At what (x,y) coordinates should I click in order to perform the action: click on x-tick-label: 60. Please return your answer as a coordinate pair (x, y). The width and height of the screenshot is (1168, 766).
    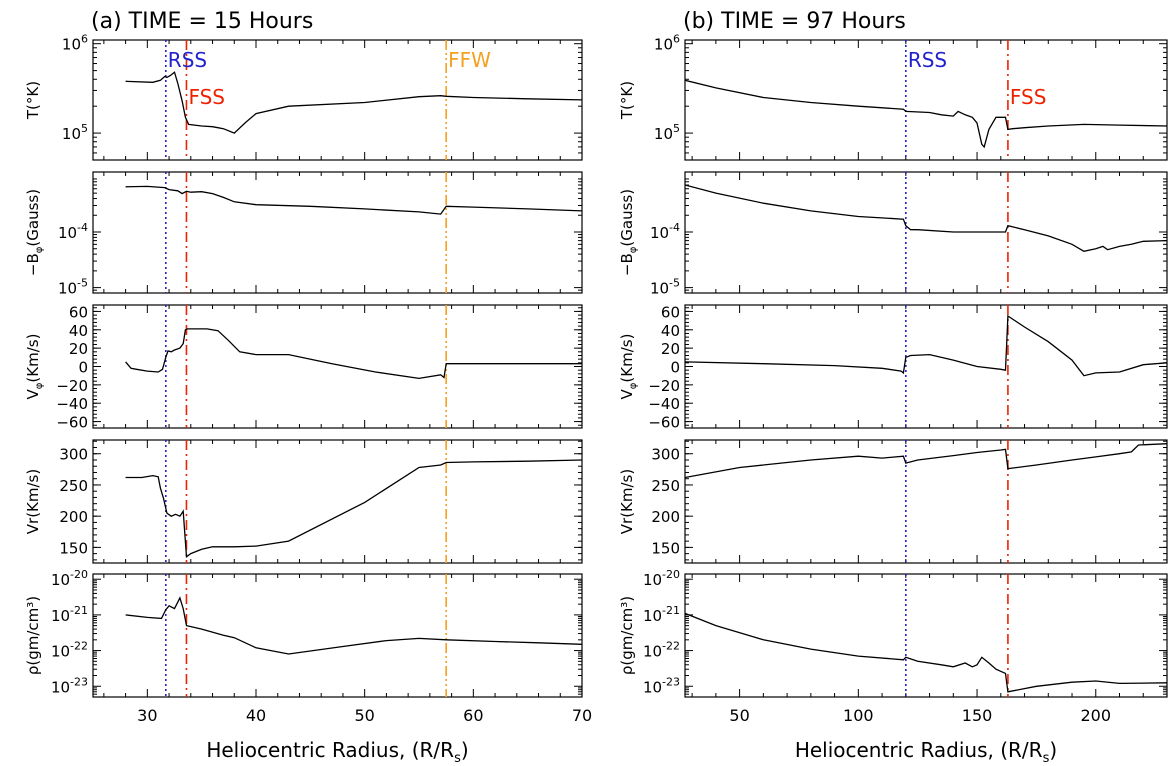
    Looking at the image, I should click on (473, 715).